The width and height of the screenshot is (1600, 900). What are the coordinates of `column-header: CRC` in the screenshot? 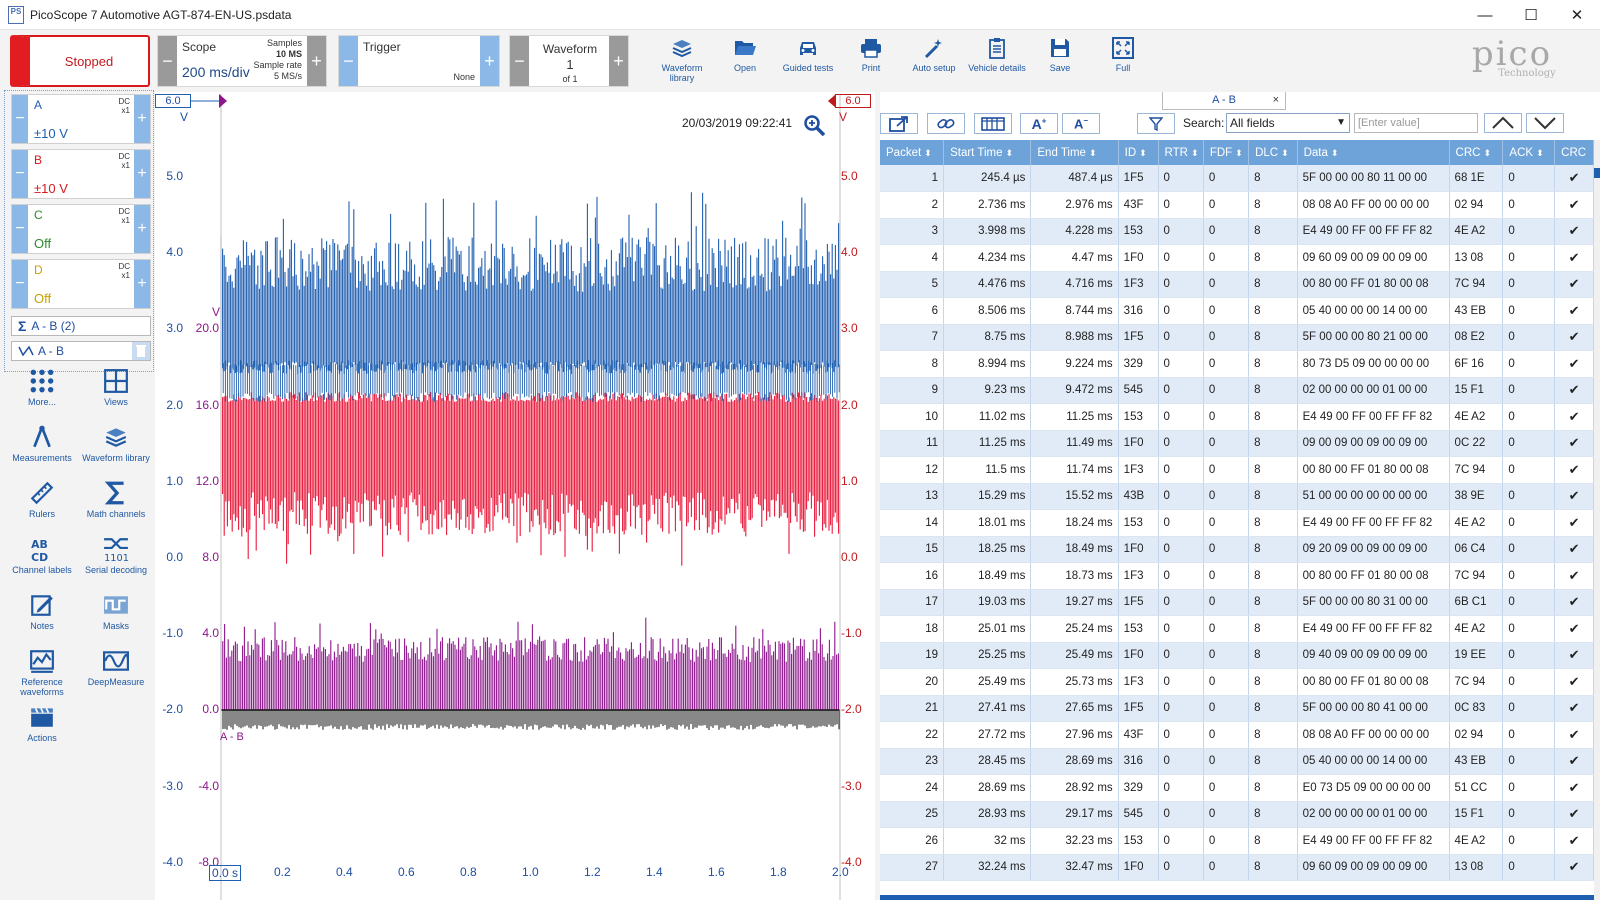 It's located at (1574, 152).